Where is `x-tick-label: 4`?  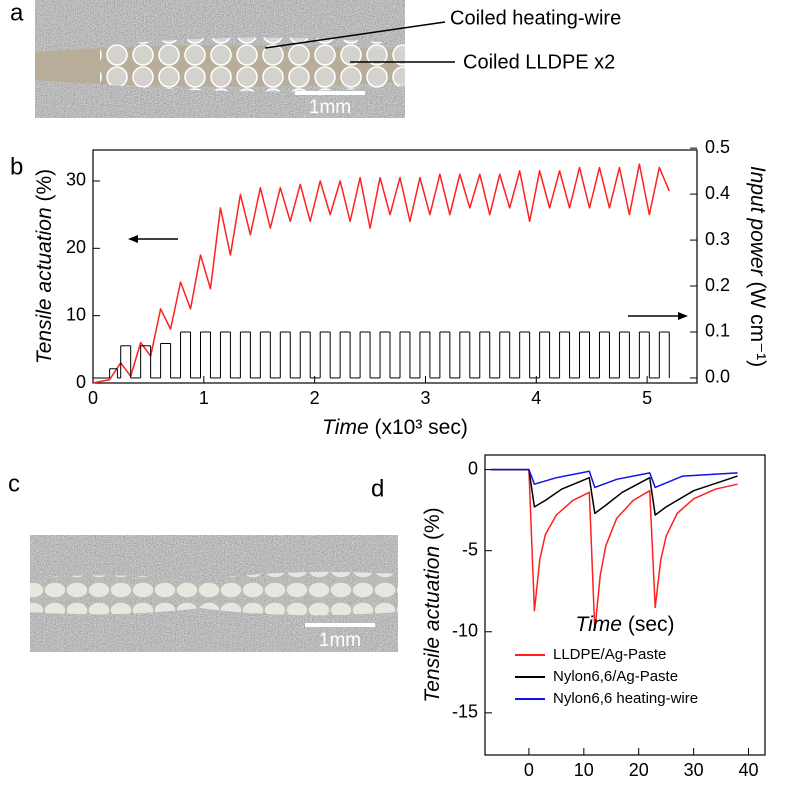 x-tick-label: 4 is located at coordinates (536, 398).